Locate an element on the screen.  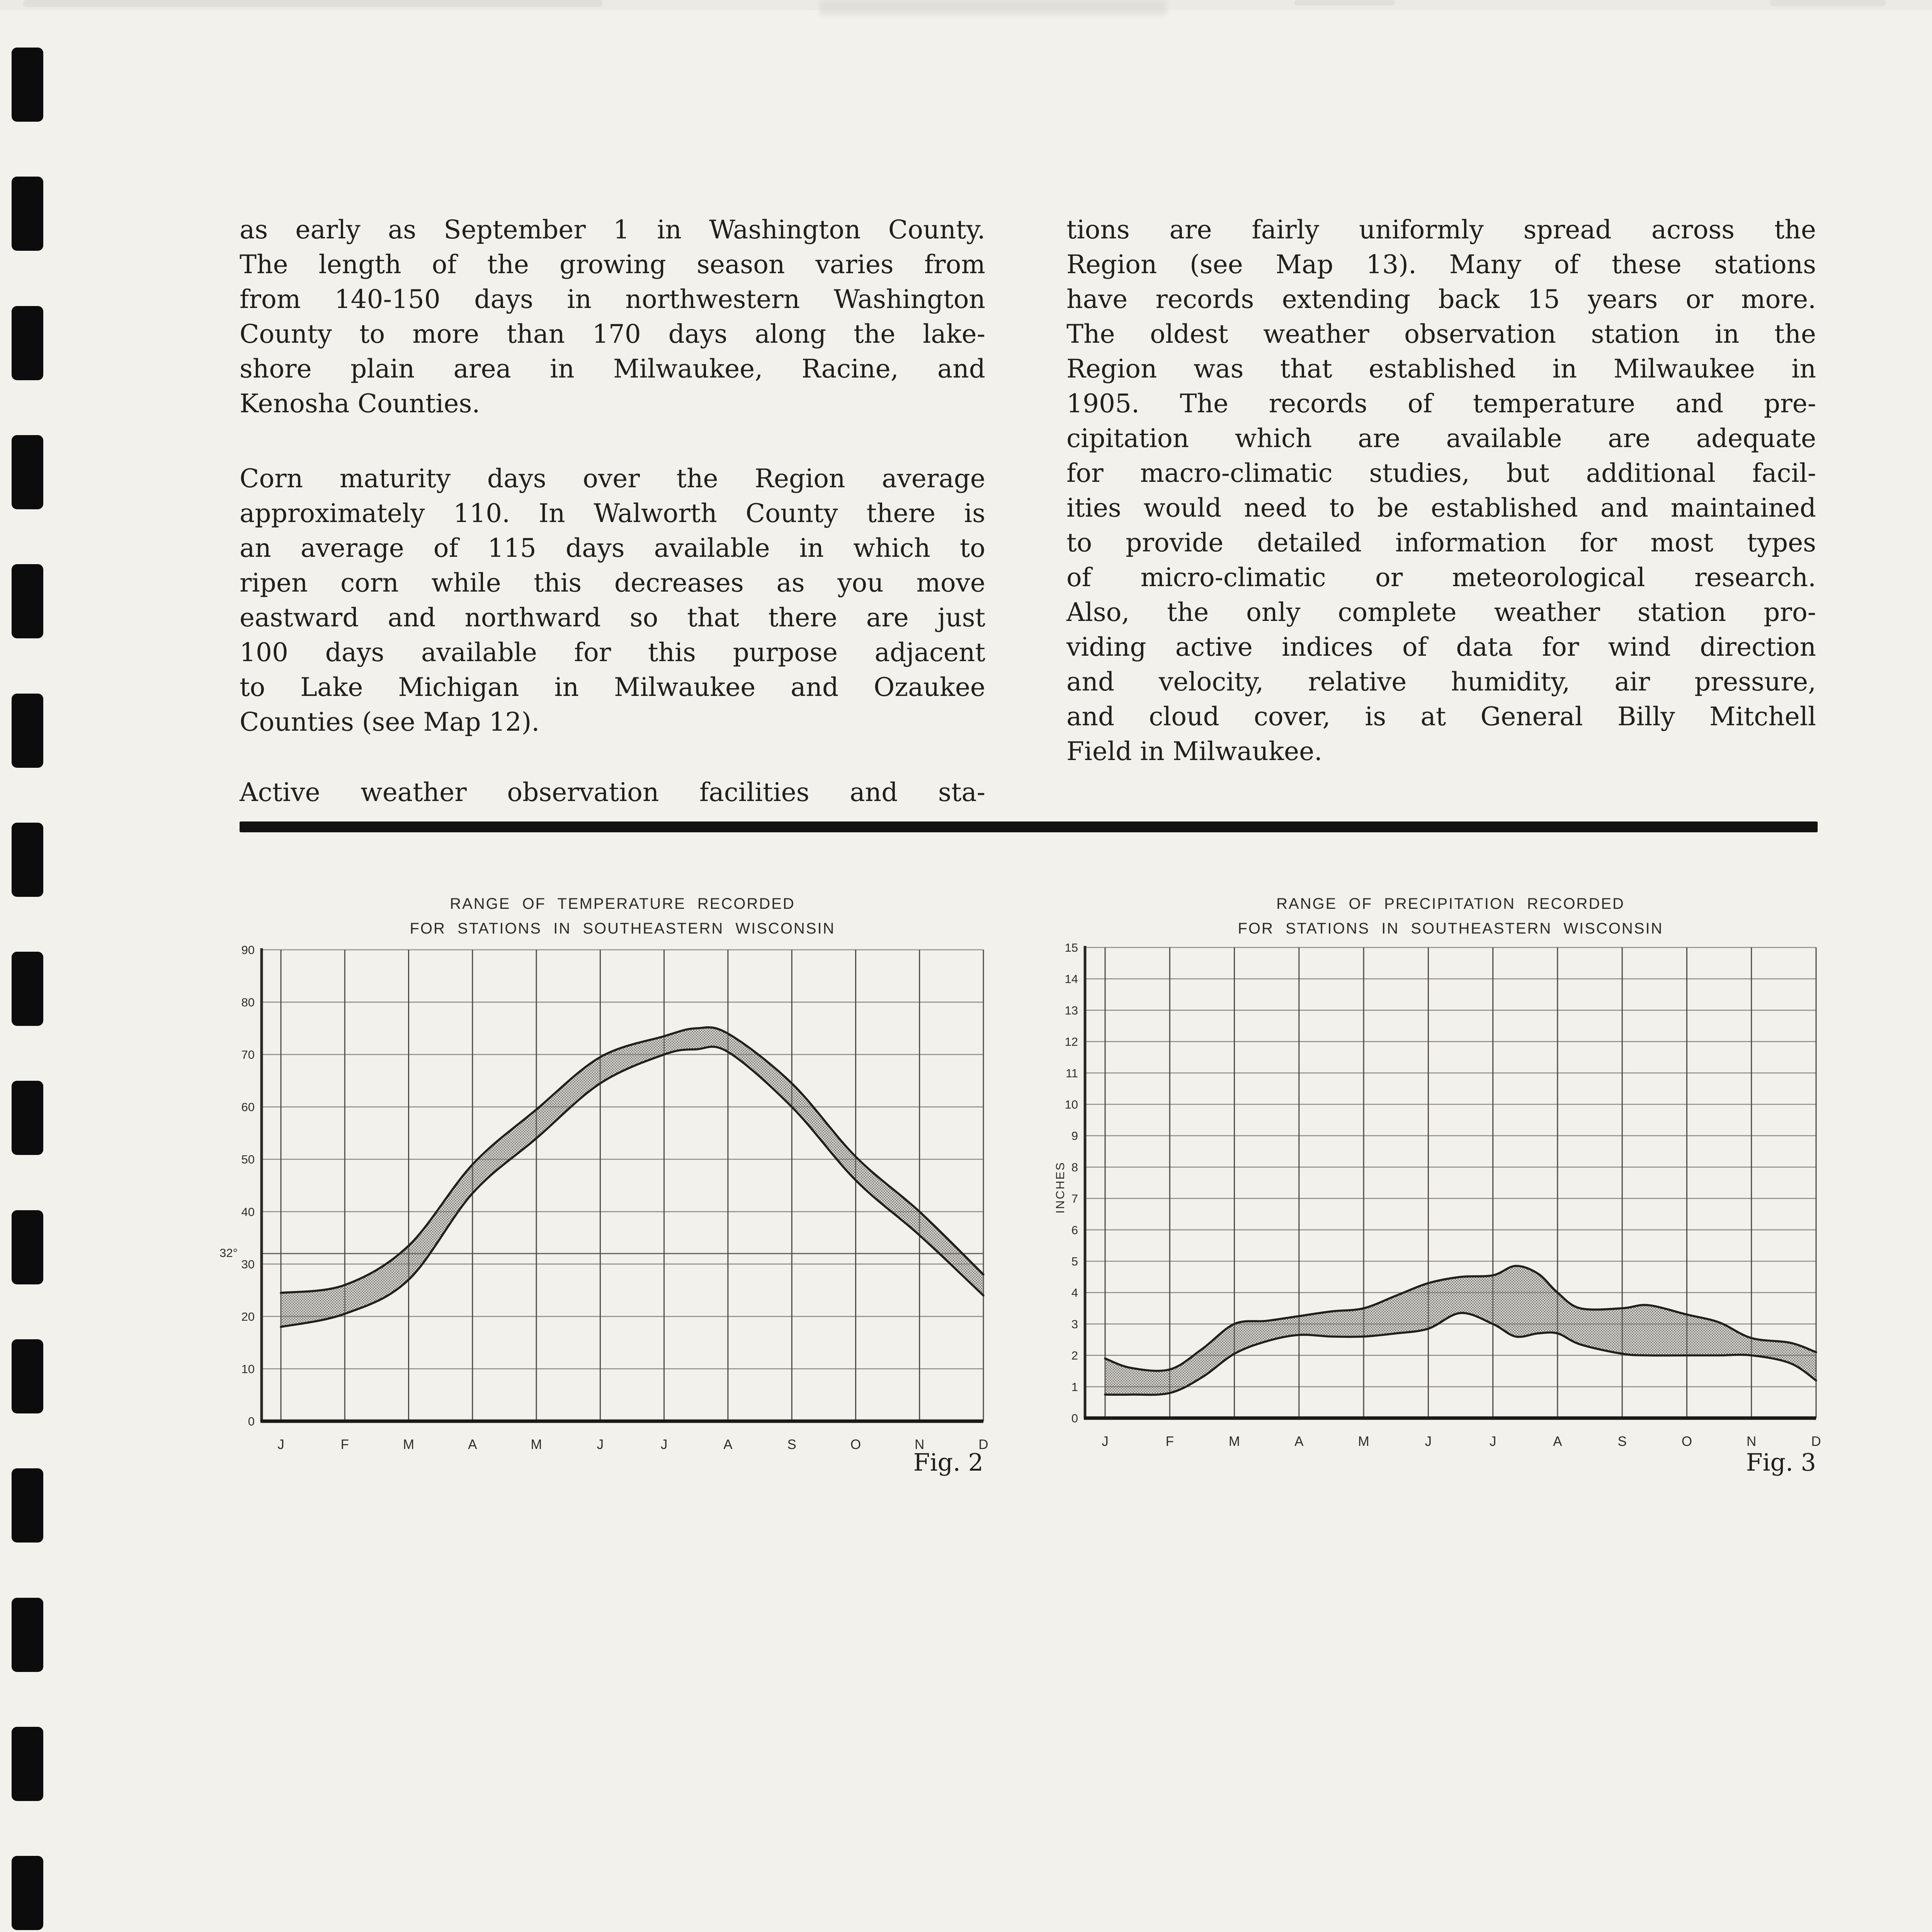
y-tick-label: 12 is located at coordinates (1071, 1042).